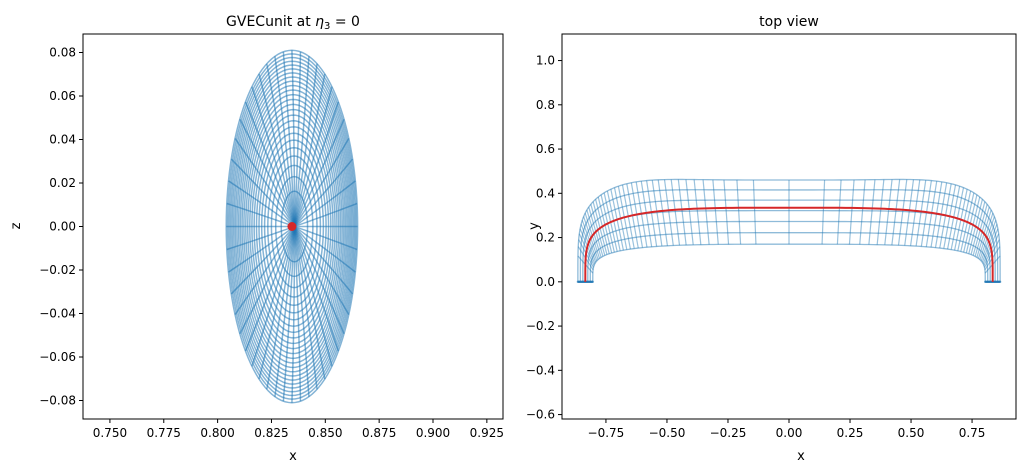 The height and width of the screenshot is (472, 1021). What do you see at coordinates (293, 456) in the screenshot?
I see `left-x-axis-label: x` at bounding box center [293, 456].